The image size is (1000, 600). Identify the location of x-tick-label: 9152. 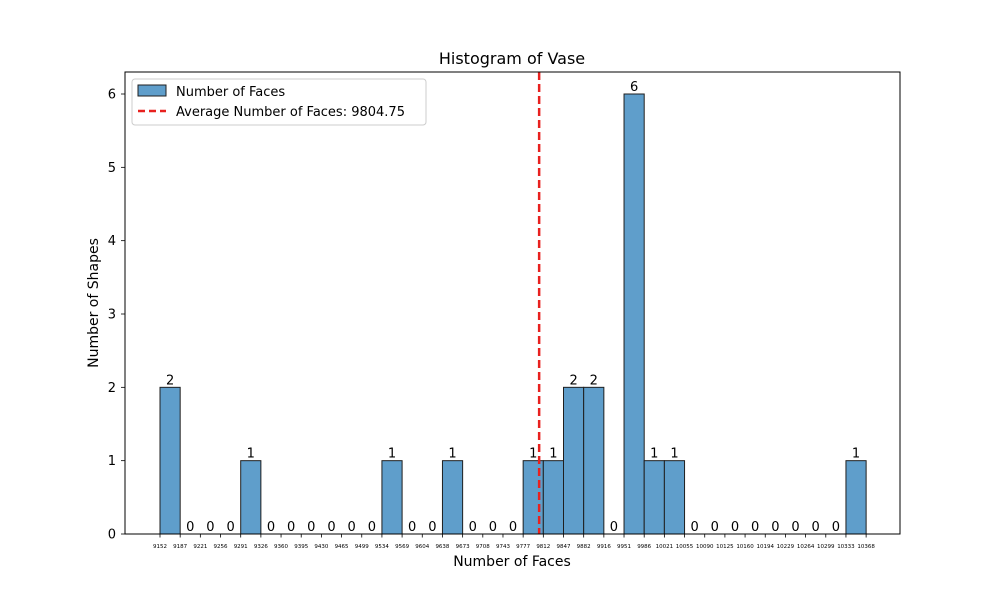
(160, 547).